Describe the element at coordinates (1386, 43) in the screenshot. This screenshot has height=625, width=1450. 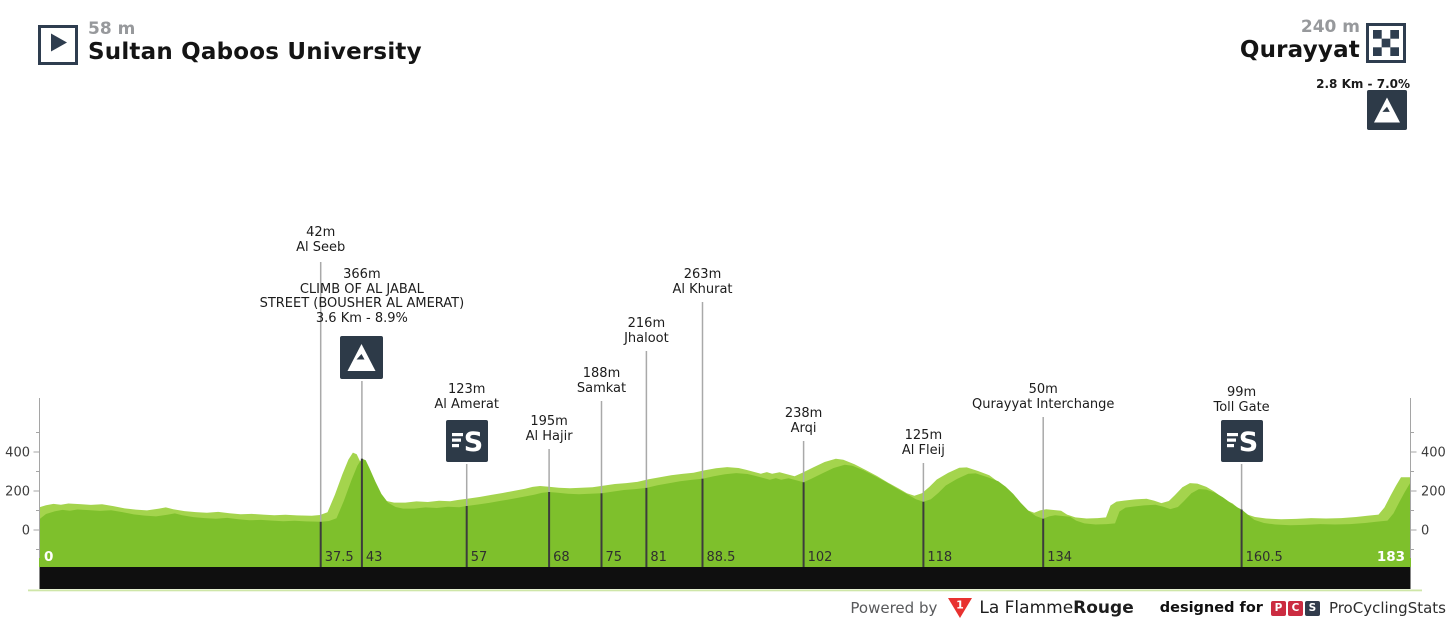
I see `finish-flag-icon` at that location.